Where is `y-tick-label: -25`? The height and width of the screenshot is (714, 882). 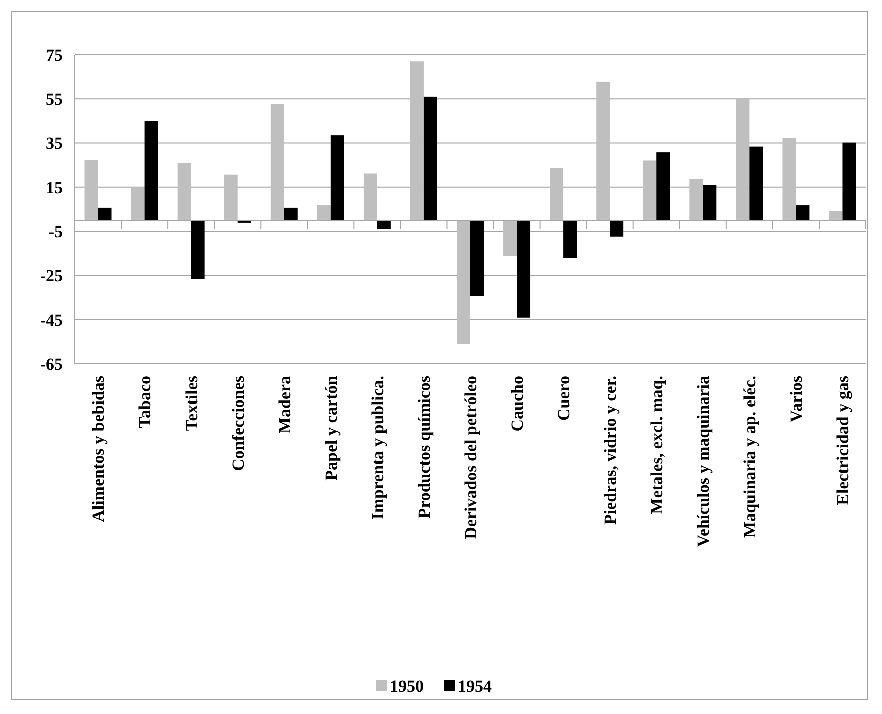
y-tick-label: -25 is located at coordinates (51, 276).